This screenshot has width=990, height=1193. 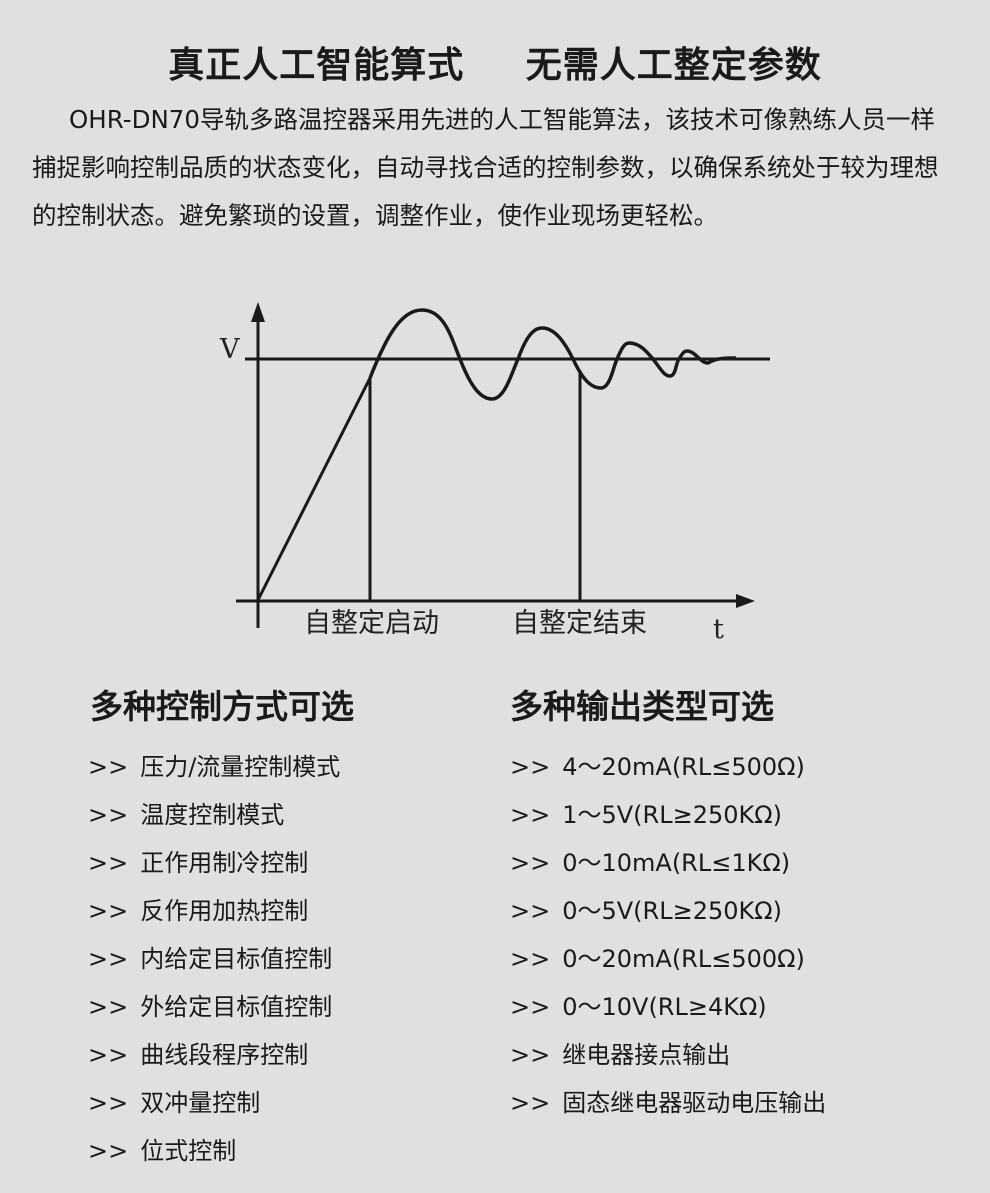 What do you see at coordinates (694, 1103) in the screenshot?
I see `list-item-label: 固态继电器驱动电压输出` at bounding box center [694, 1103].